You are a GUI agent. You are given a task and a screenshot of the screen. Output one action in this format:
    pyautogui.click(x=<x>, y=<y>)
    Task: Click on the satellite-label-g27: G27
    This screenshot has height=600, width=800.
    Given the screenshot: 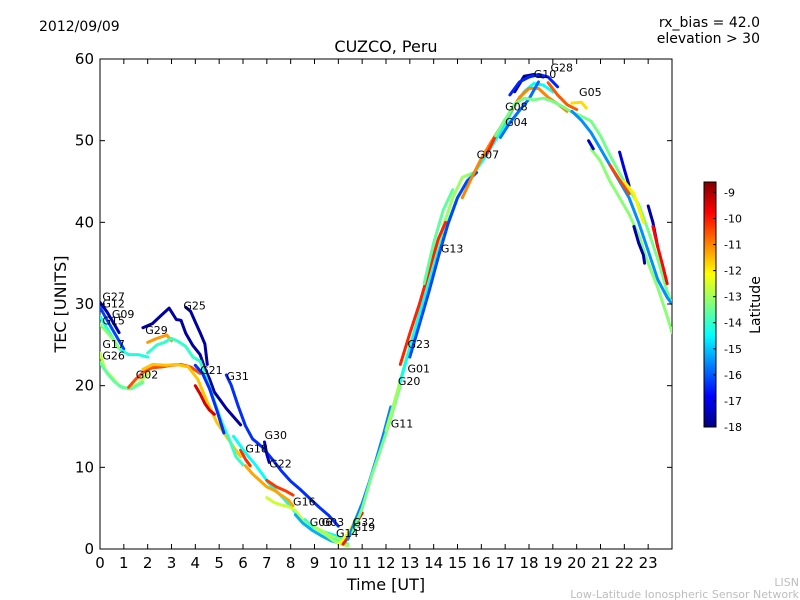 What is the action you would take?
    pyautogui.click(x=113, y=297)
    